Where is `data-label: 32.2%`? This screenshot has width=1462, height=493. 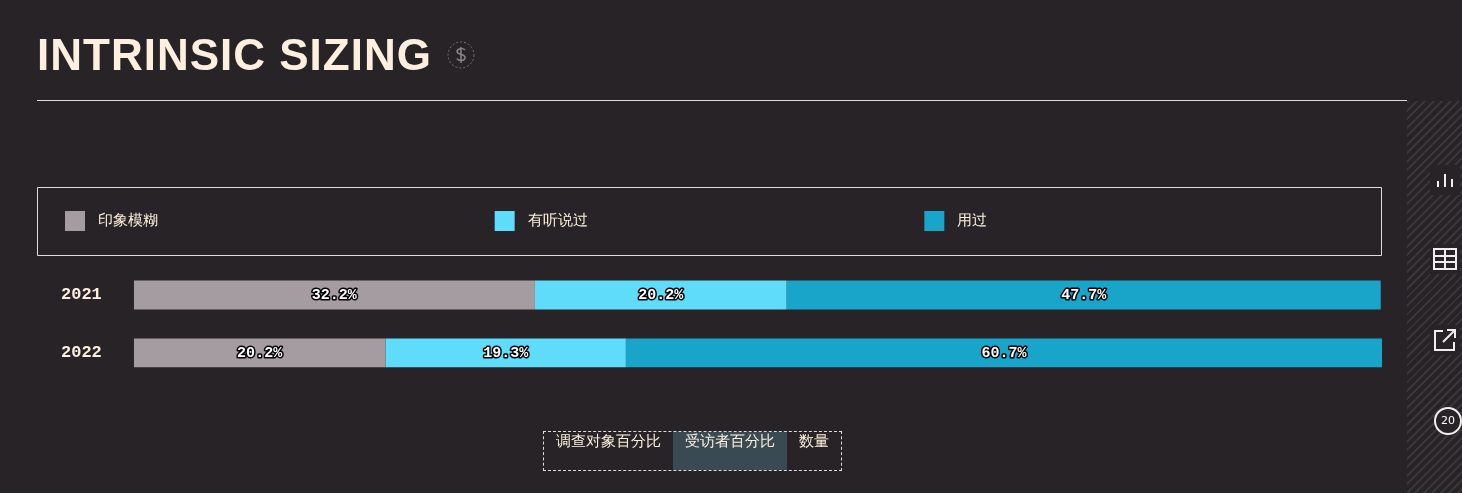
data-label: 32.2% is located at coordinates (334, 295).